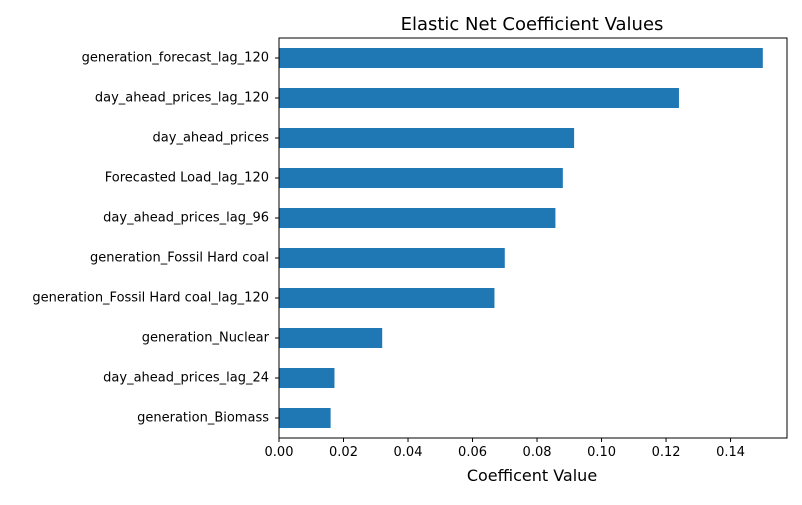 The width and height of the screenshot is (802, 505). Describe the element at coordinates (279, 452) in the screenshot. I see `x-tick-label: 0.00` at that location.